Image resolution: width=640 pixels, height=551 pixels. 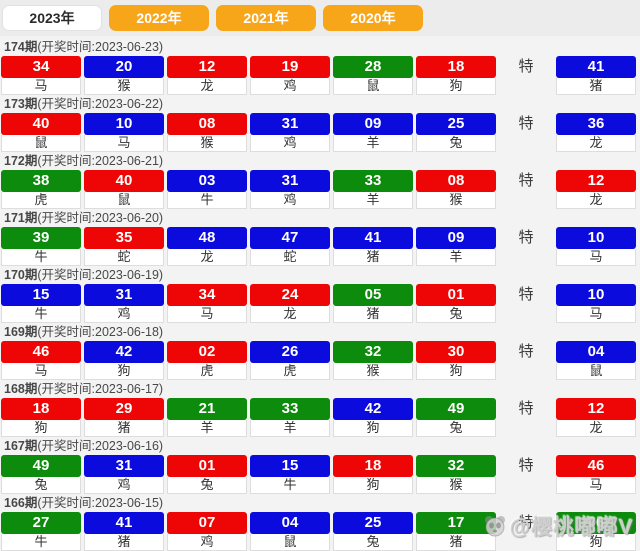 I want to click on number-cell: 42 狗, so click(x=373, y=417).